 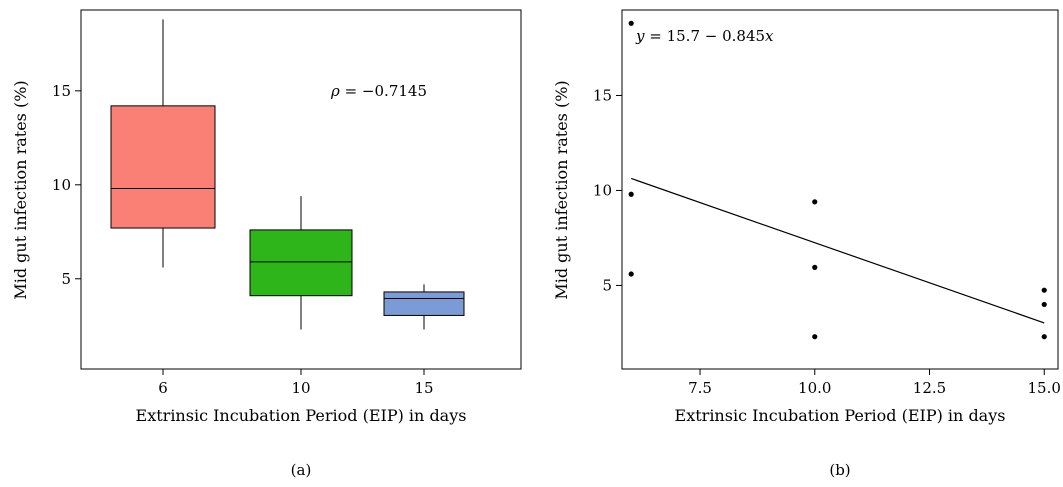 I want to click on y-tick-label-b-5: 5, so click(x=607, y=285).